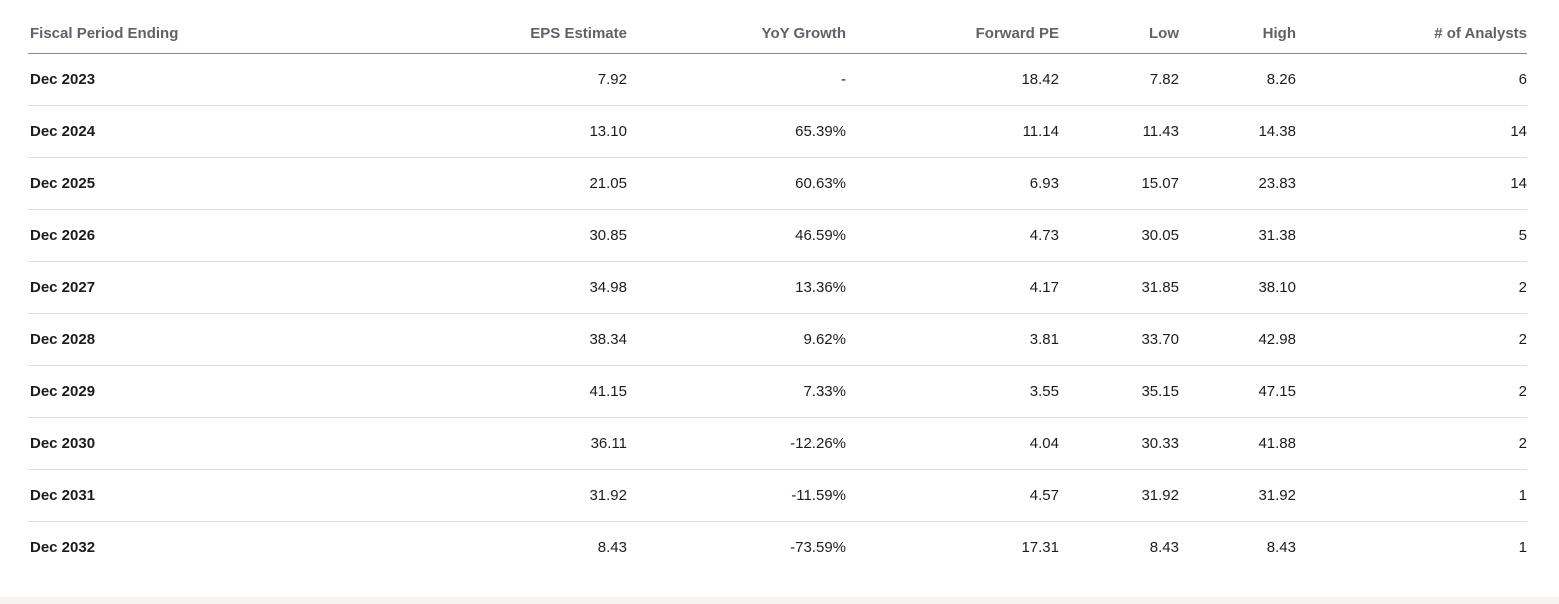 The image size is (1559, 604). Describe the element at coordinates (736, 443) in the screenshot. I see `cell-yoy-growth: -12.26%` at that location.